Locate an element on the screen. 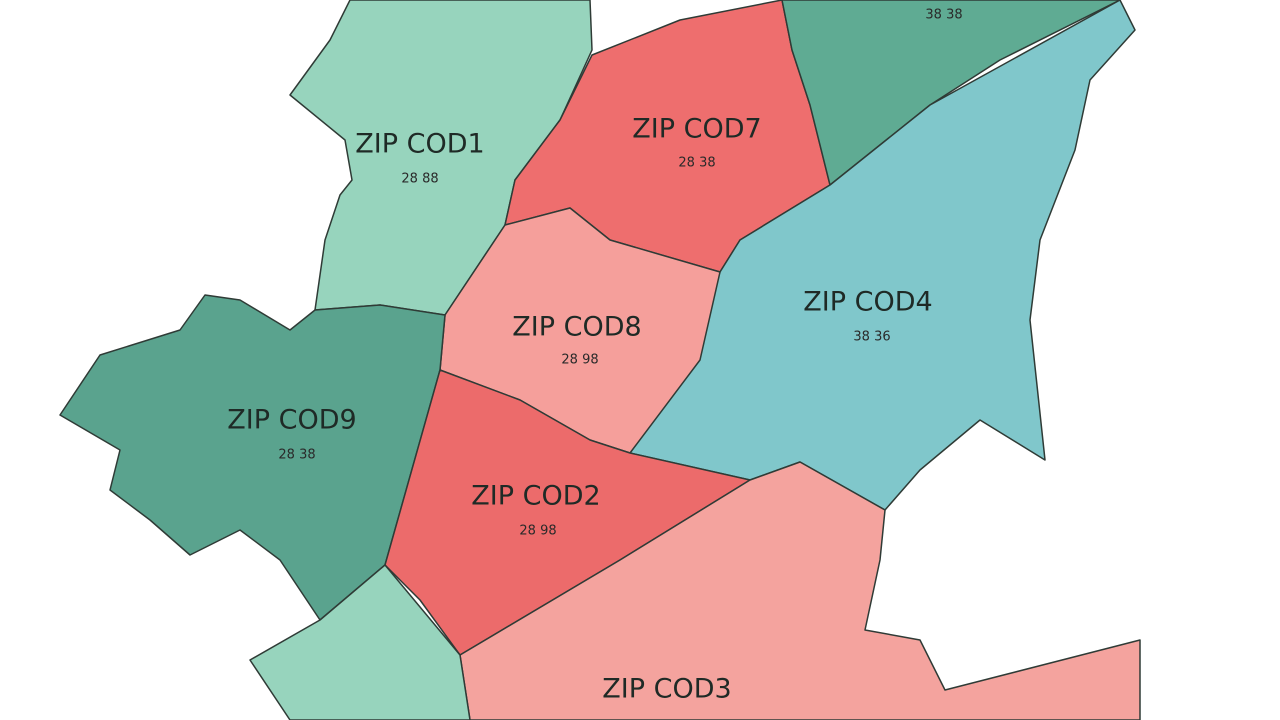 Image resolution: width=1280 pixels, height=720 pixels. region-label: ZIP COD1 is located at coordinates (419, 144).